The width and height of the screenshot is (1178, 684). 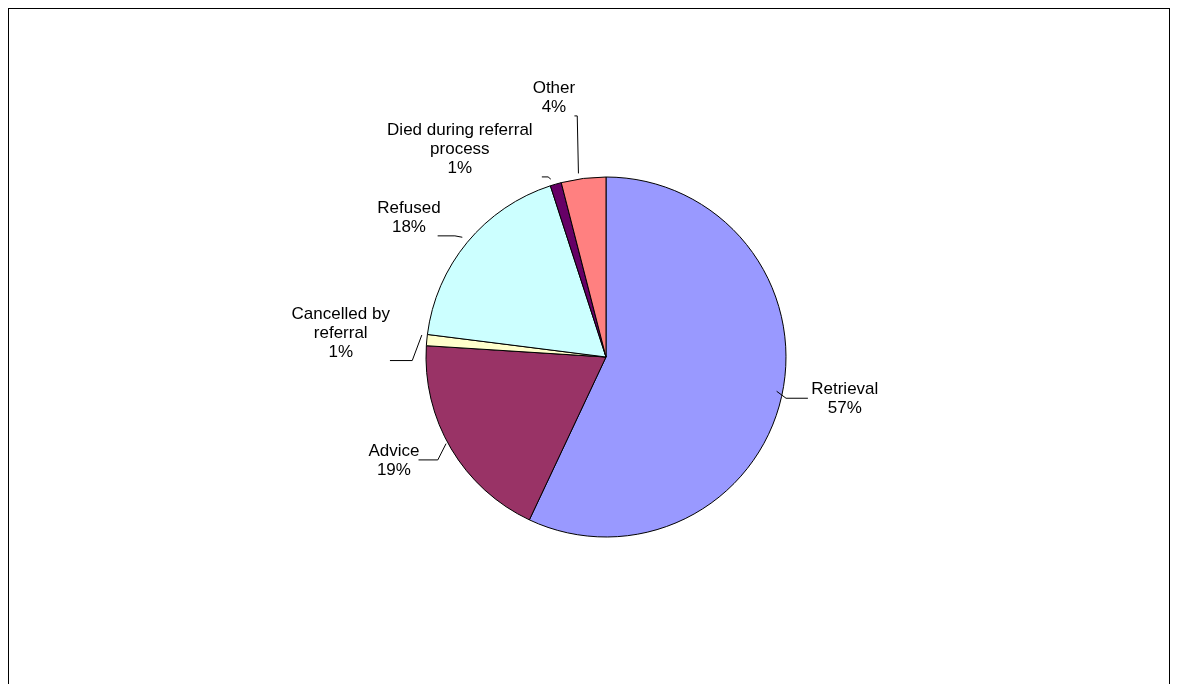 What do you see at coordinates (845, 389) in the screenshot?
I see `slice-label: Retrieval` at bounding box center [845, 389].